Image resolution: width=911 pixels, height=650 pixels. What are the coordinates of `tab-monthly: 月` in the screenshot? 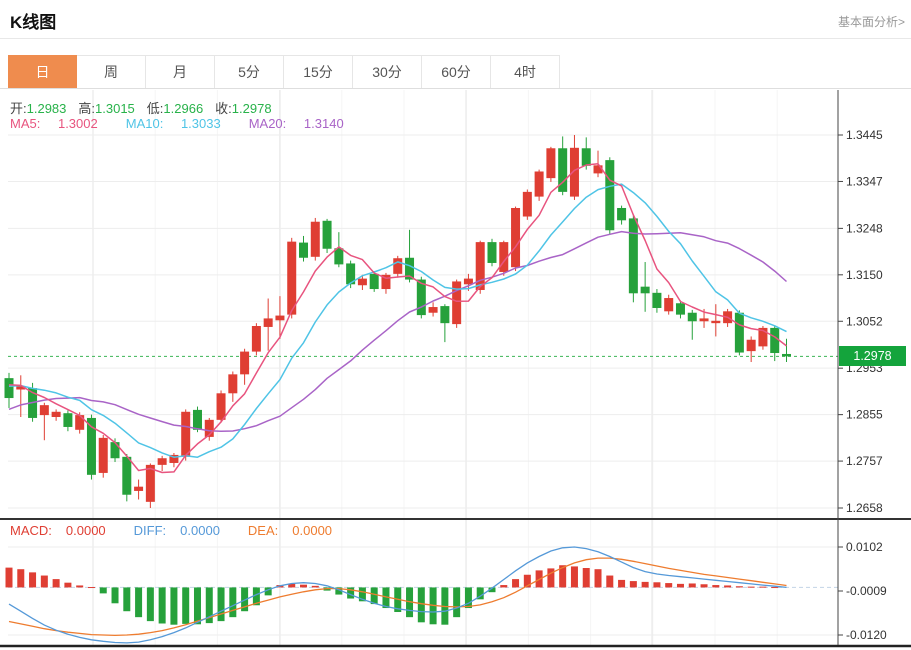 It's located at (180, 71).